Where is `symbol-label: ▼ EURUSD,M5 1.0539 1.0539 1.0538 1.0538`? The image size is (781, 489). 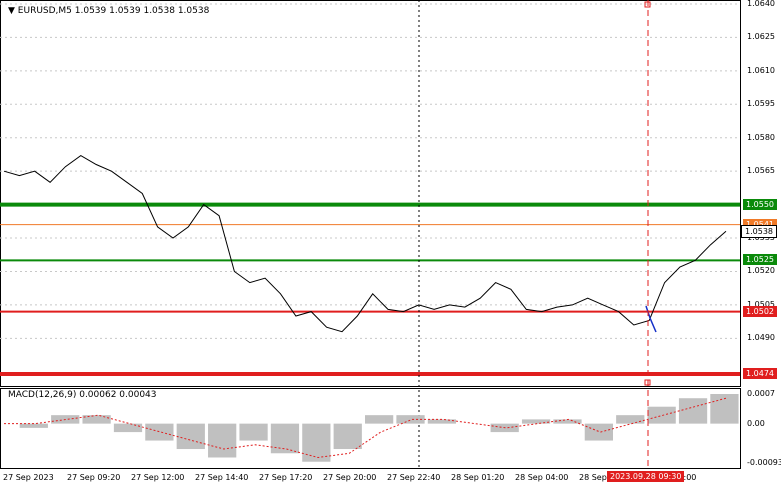
symbol-label: ▼ EURUSD,M5 1.0539 1.0539 1.0538 1.0538 is located at coordinates (108, 11).